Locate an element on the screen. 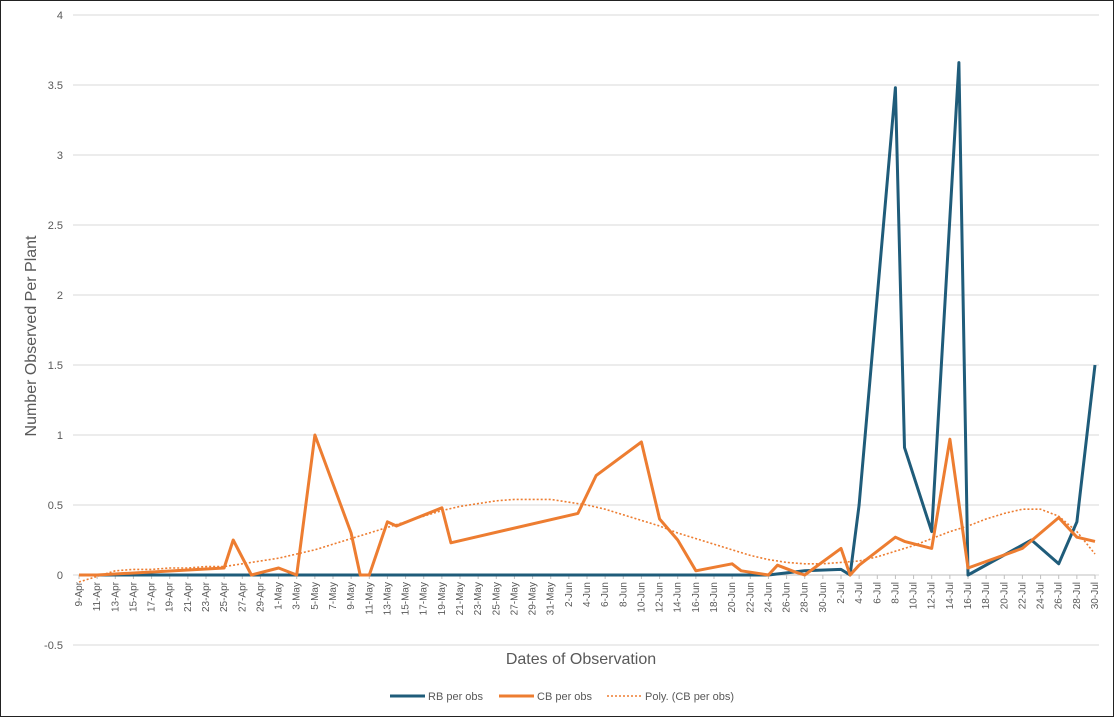 This screenshot has width=1114, height=721. x-tick-label: 29-May is located at coordinates (533, 598).